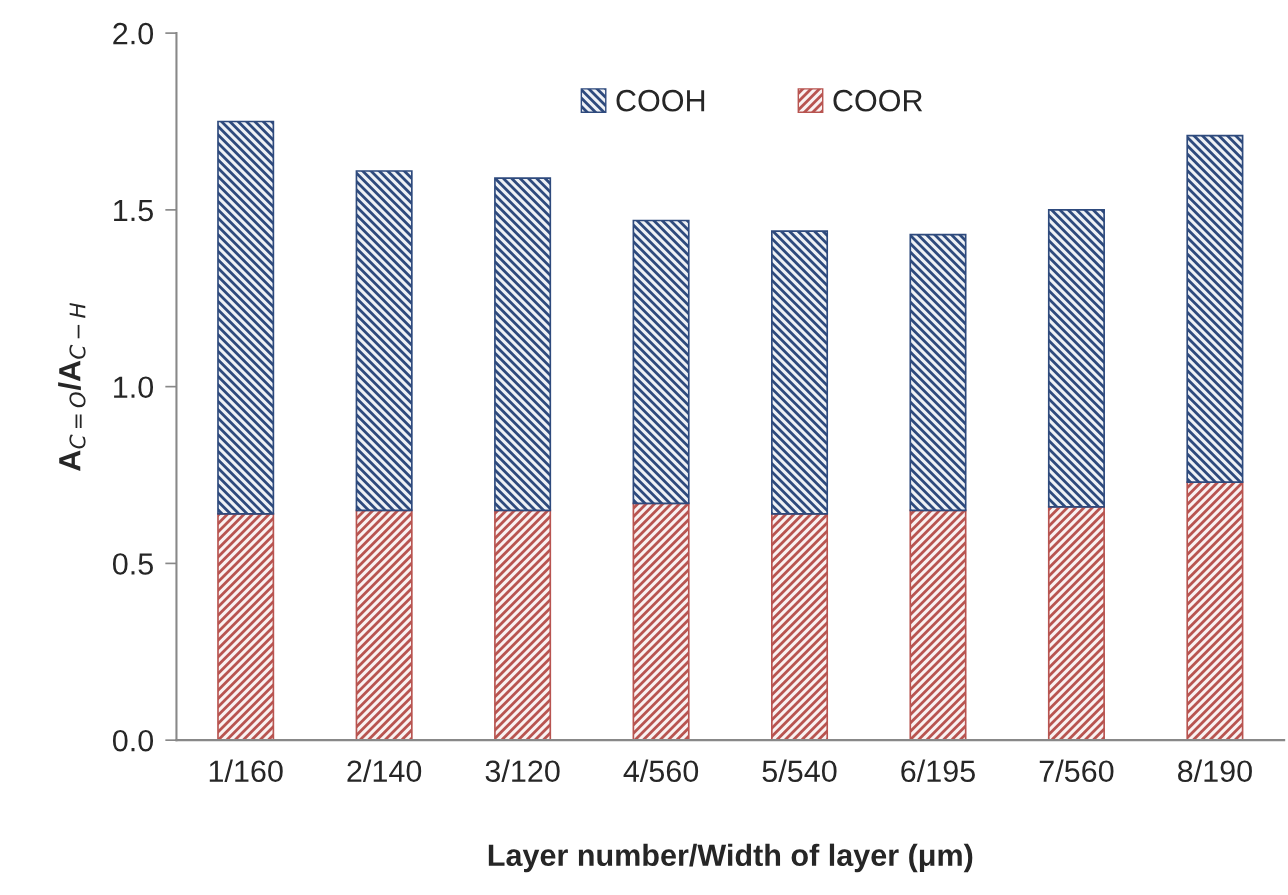 The height and width of the screenshot is (895, 1288). What do you see at coordinates (1215, 771) in the screenshot?
I see `x-tick-label: 8/190` at bounding box center [1215, 771].